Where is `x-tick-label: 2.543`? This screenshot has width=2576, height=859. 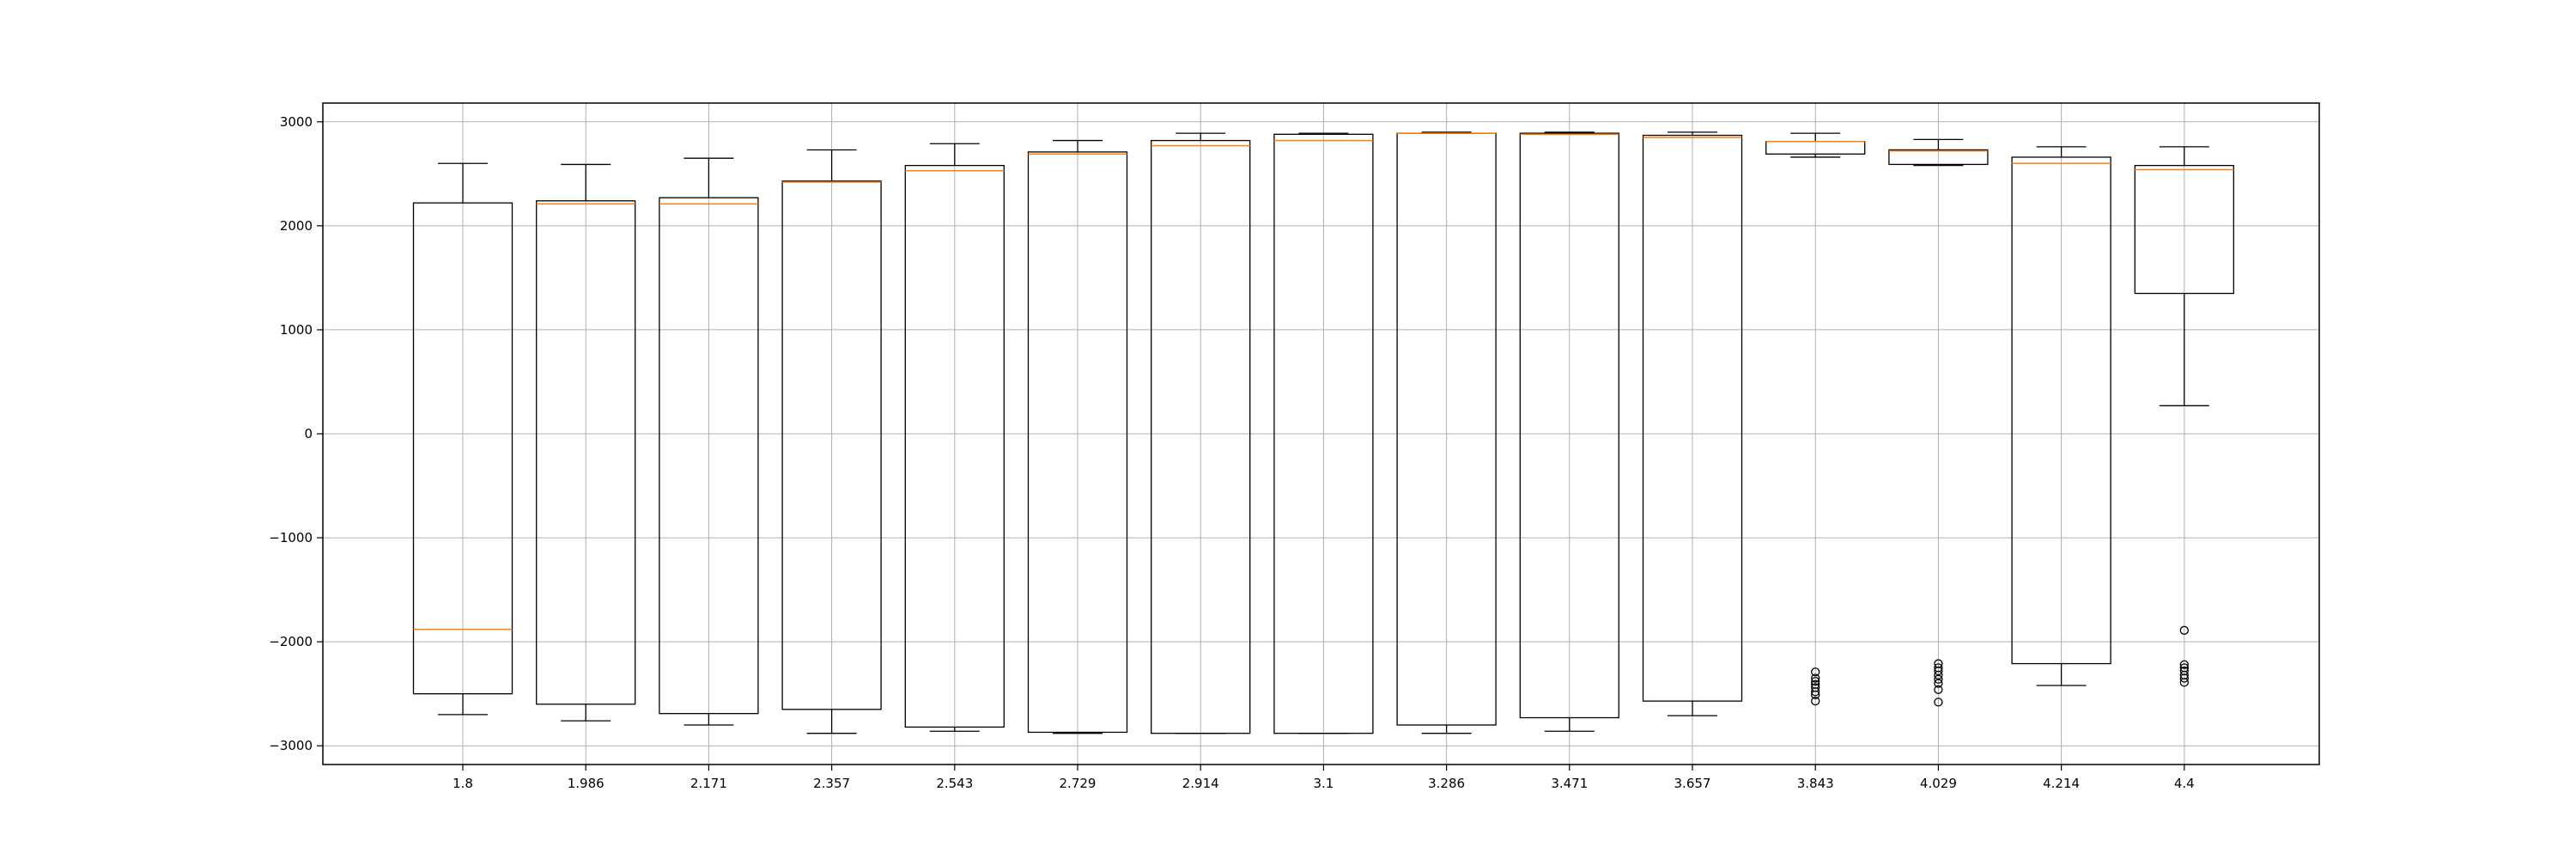 x-tick-label: 2.543 is located at coordinates (954, 783).